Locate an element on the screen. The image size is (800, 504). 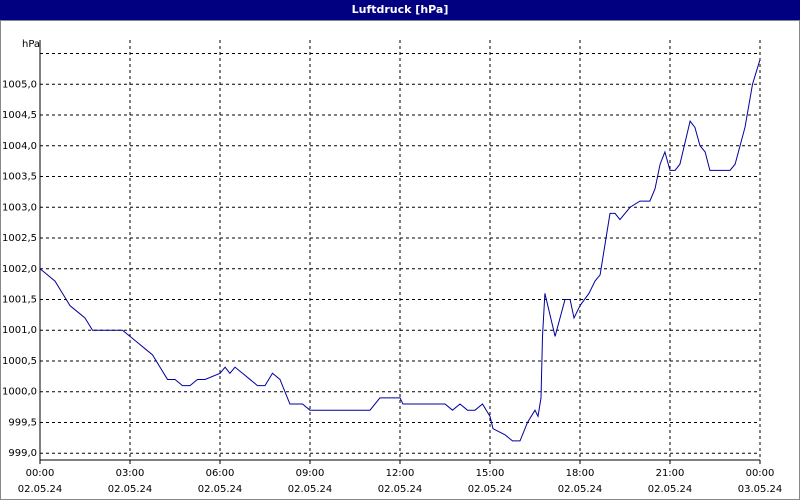
y-unit: hPa is located at coordinates (31, 44).